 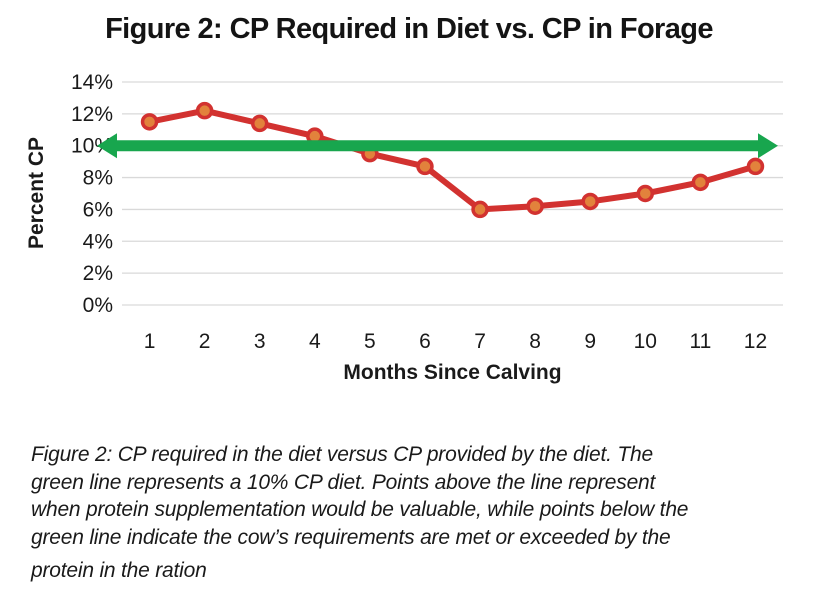 I want to click on y-tick-label: 8%, so click(x=98, y=178).